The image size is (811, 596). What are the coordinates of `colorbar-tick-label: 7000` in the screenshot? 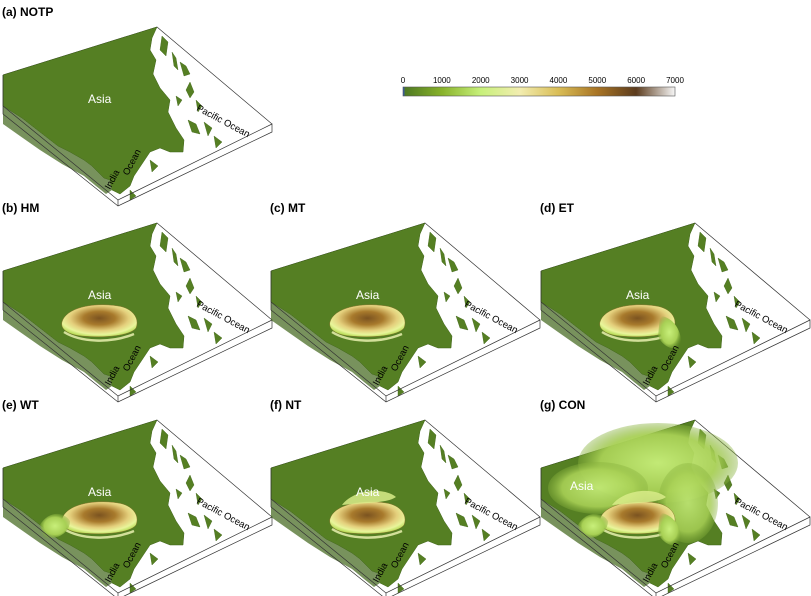 It's located at (675, 80).